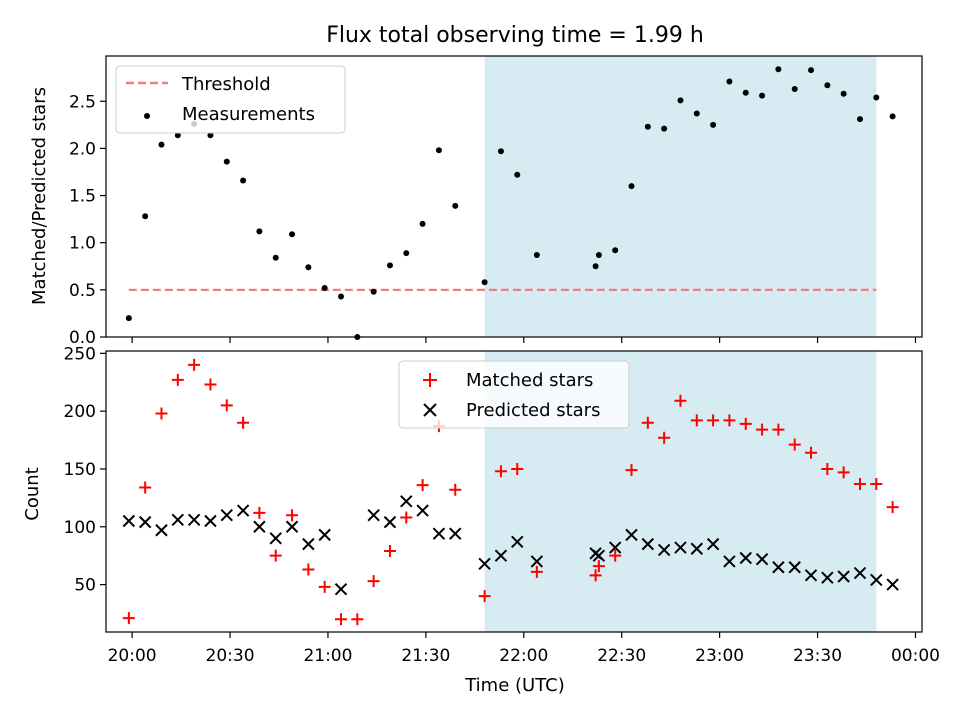 The width and height of the screenshot is (960, 720). Describe the element at coordinates (82, 338) in the screenshot. I see `y-tick-label: 0.0` at that location.